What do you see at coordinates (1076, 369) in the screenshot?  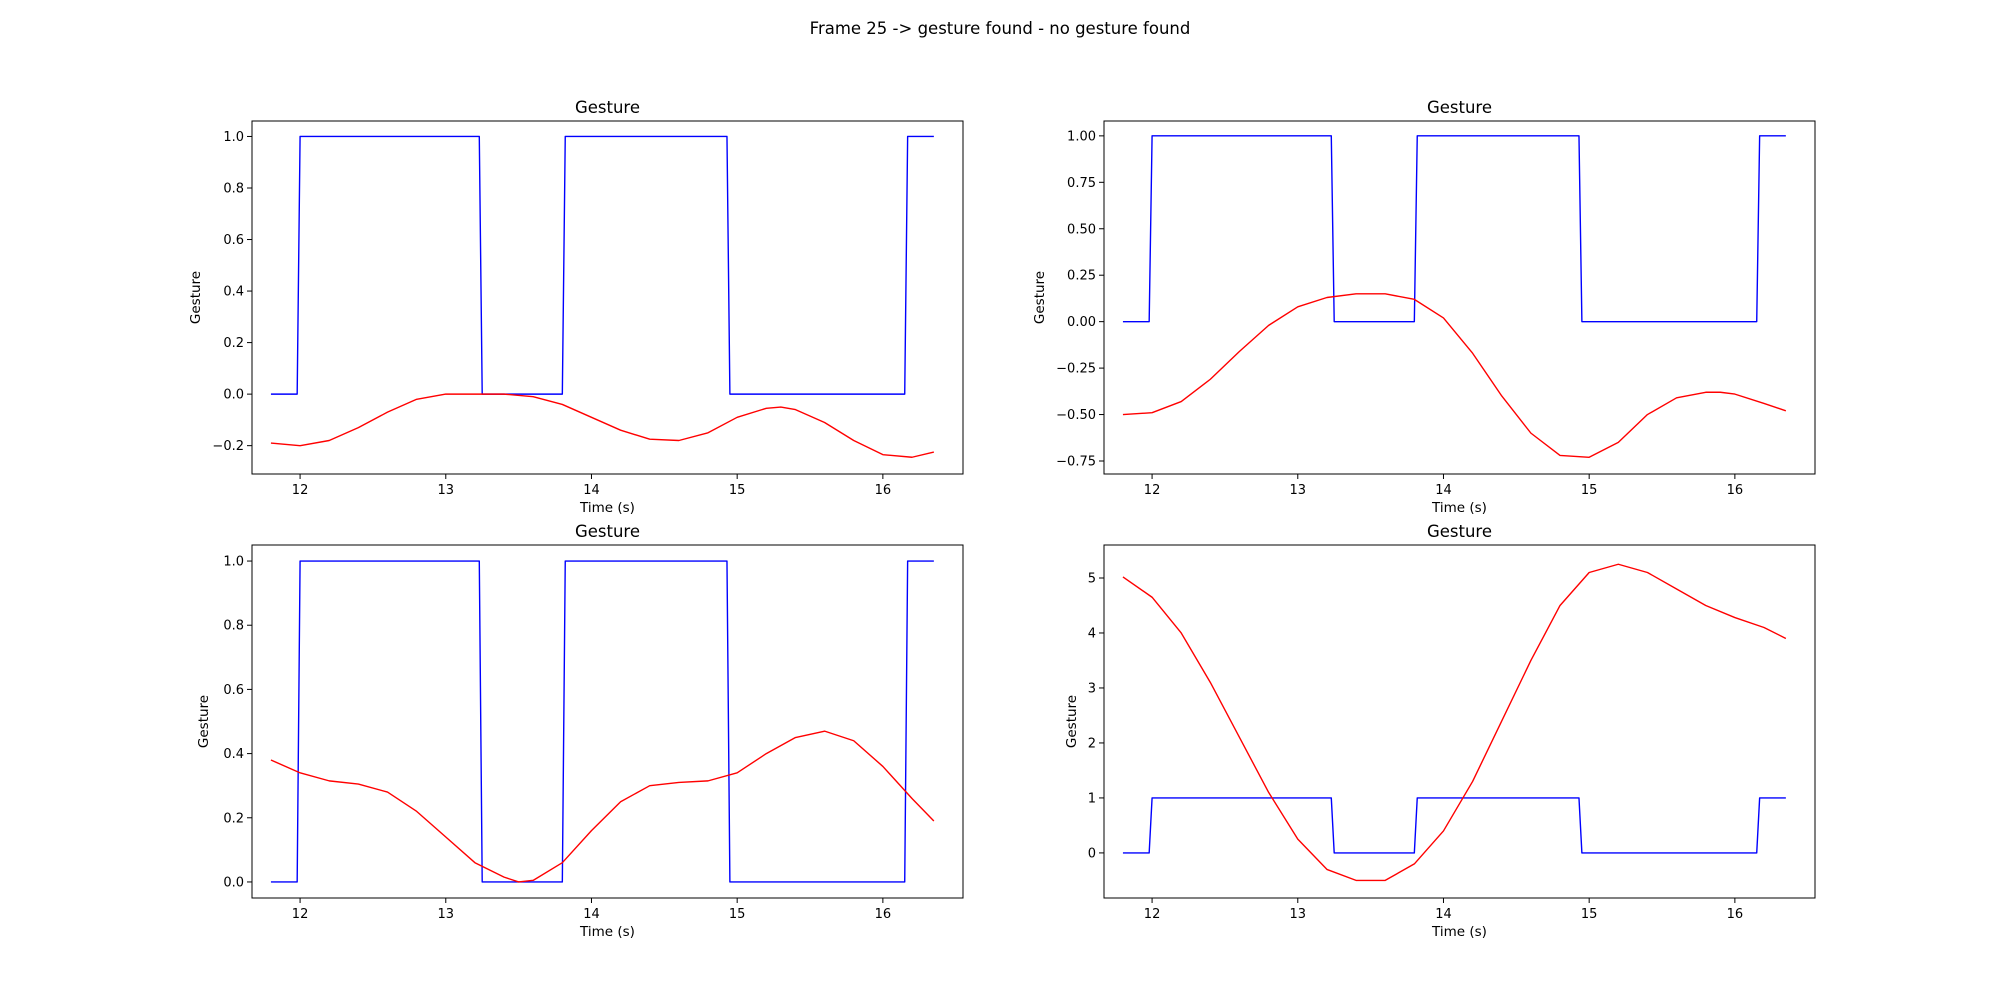 I see `y-tick-label: −0.25` at bounding box center [1076, 369].